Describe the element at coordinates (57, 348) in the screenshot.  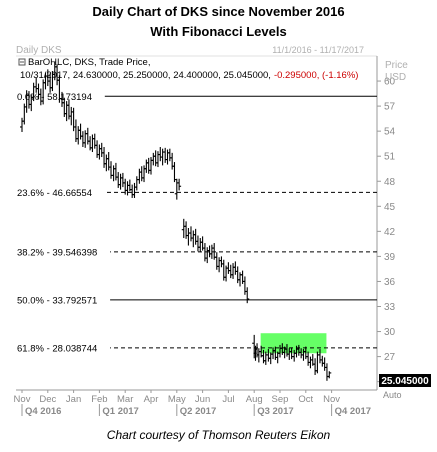
I see `fib-label: 61.8% - 28.038744` at that location.